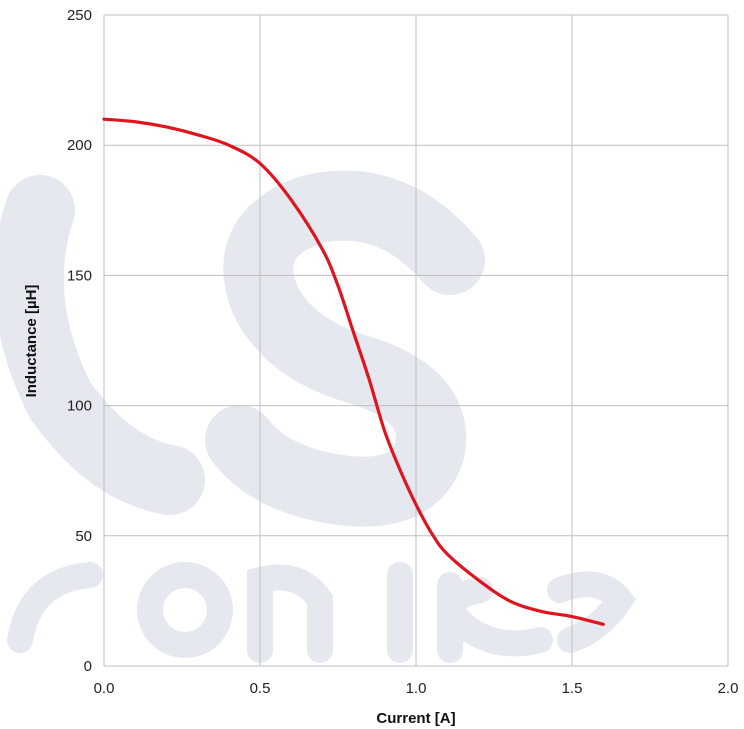 This screenshot has width=744, height=729. What do you see at coordinates (728, 688) in the screenshot?
I see `x-tick-label: 2.0` at bounding box center [728, 688].